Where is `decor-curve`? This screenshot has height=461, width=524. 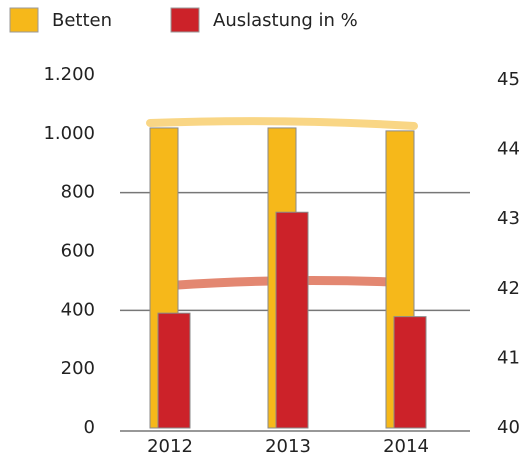 decor-curve is located at coordinates (282, 123).